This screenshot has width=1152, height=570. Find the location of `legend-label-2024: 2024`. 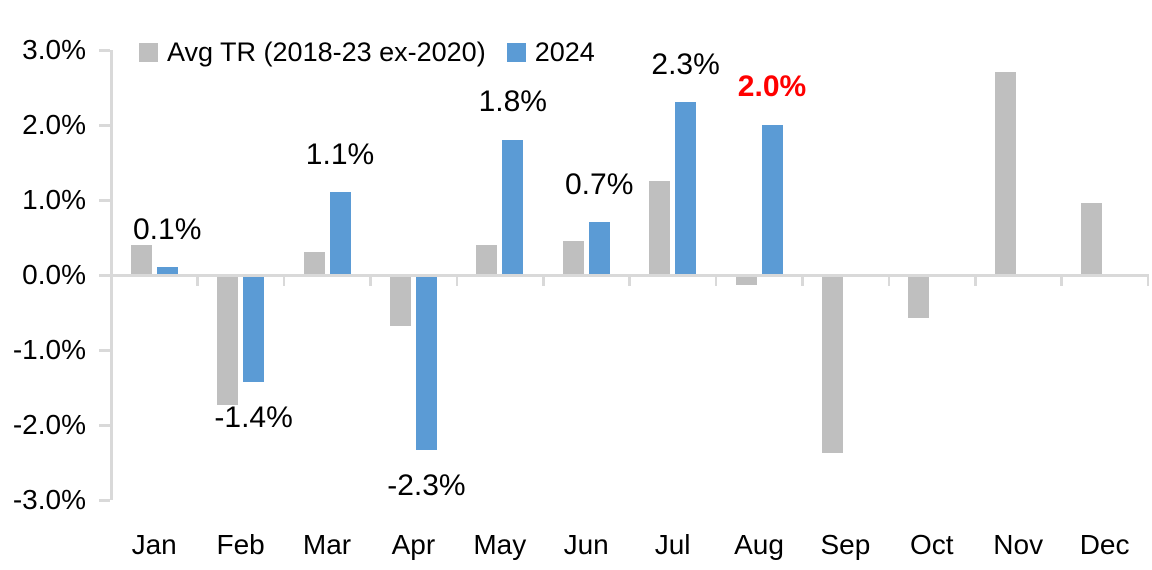

legend-label-2024: 2024 is located at coordinates (564, 51).